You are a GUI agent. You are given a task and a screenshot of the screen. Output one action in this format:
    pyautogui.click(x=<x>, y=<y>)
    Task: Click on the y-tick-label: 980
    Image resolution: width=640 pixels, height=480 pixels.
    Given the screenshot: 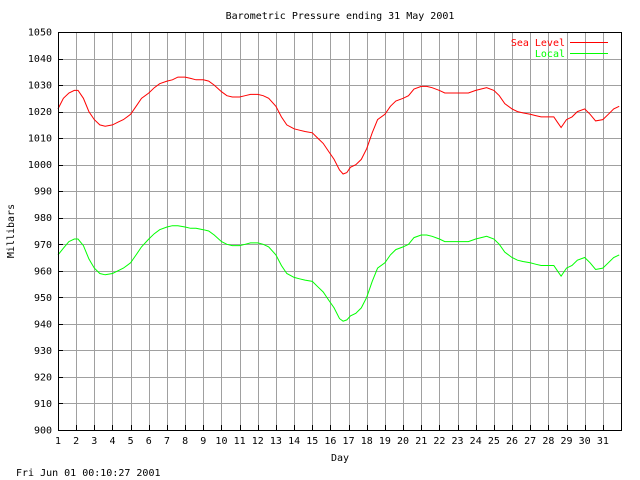 What is the action you would take?
    pyautogui.click(x=43, y=218)
    